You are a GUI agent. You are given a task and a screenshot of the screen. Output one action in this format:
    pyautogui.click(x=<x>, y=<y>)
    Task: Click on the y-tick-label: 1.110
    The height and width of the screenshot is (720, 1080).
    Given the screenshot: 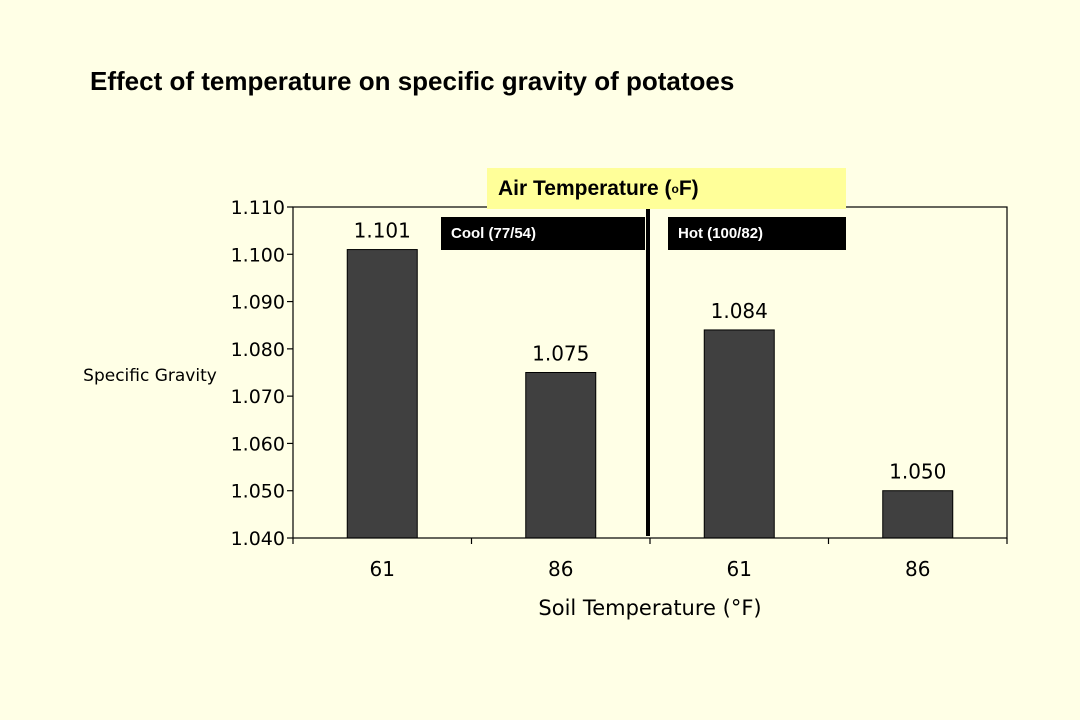 What is the action you would take?
    pyautogui.click(x=258, y=208)
    